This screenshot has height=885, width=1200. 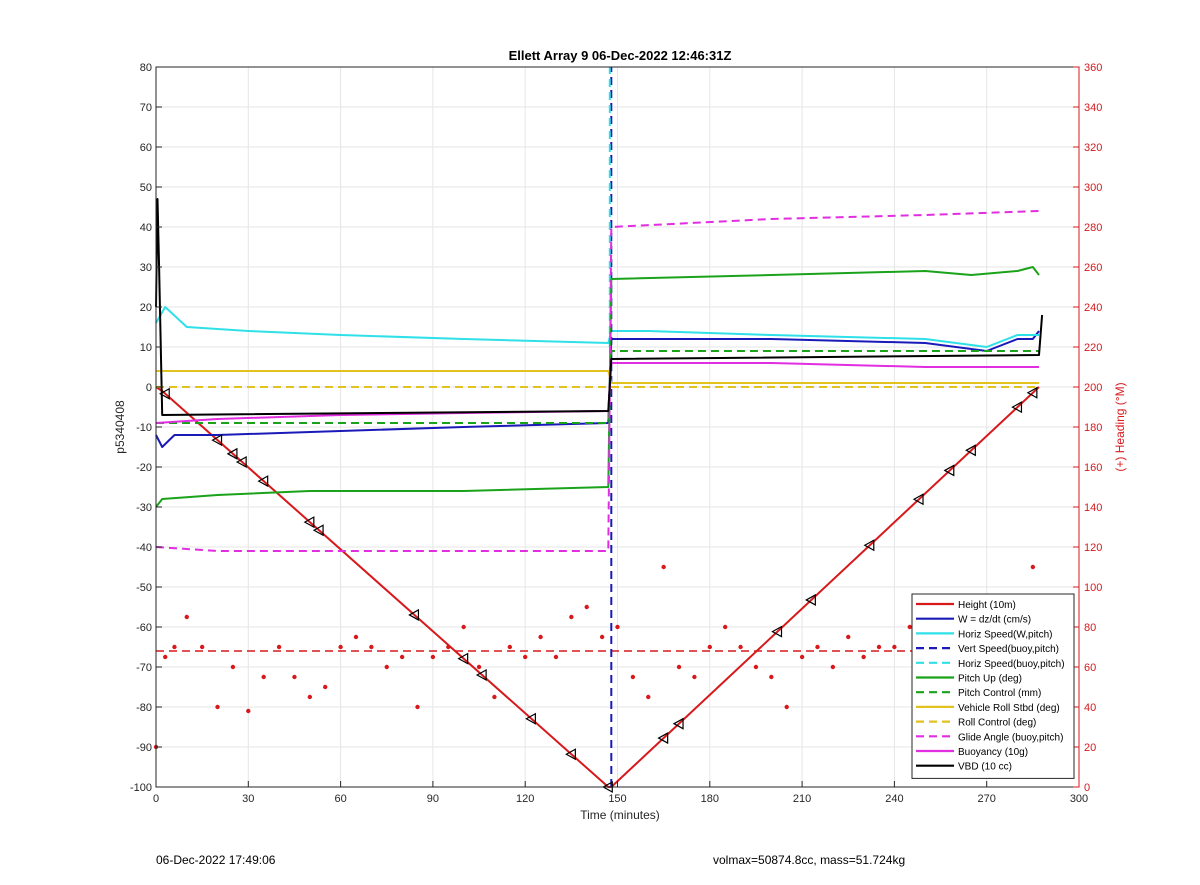 I want to click on legend-label-vbd: VBD (10 cc), so click(x=985, y=767).